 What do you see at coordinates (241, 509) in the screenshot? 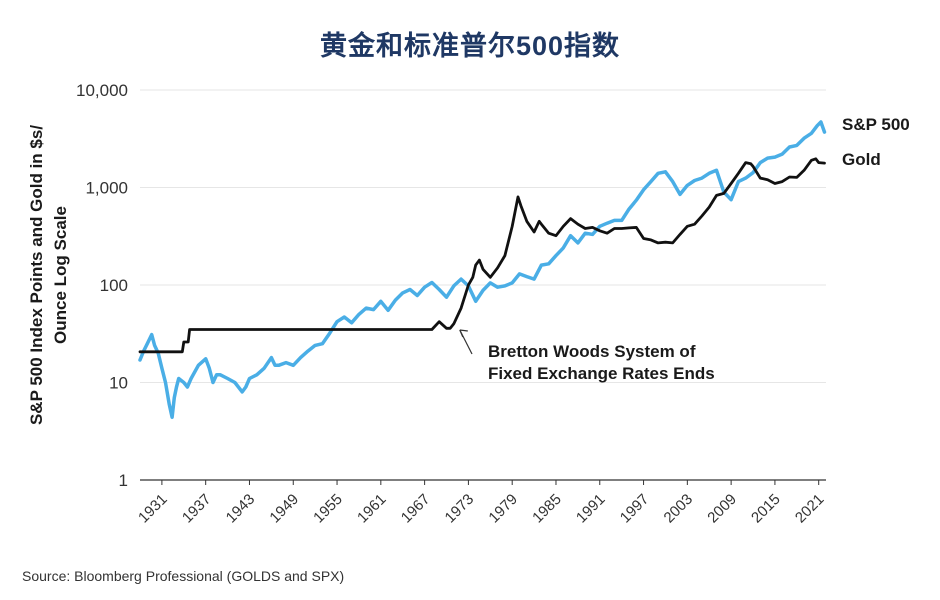
I see `x-tick-label: 1943` at bounding box center [241, 509].